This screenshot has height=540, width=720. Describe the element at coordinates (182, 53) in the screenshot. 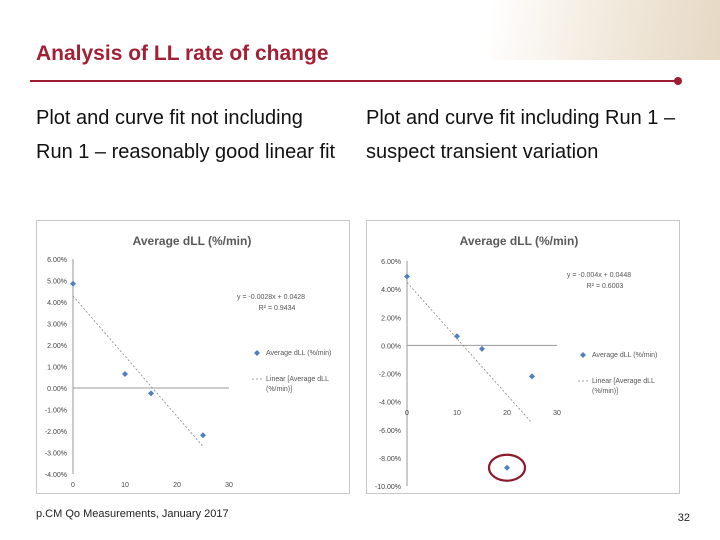

I see `slide-title: Analysis of LL rate of change` at that location.